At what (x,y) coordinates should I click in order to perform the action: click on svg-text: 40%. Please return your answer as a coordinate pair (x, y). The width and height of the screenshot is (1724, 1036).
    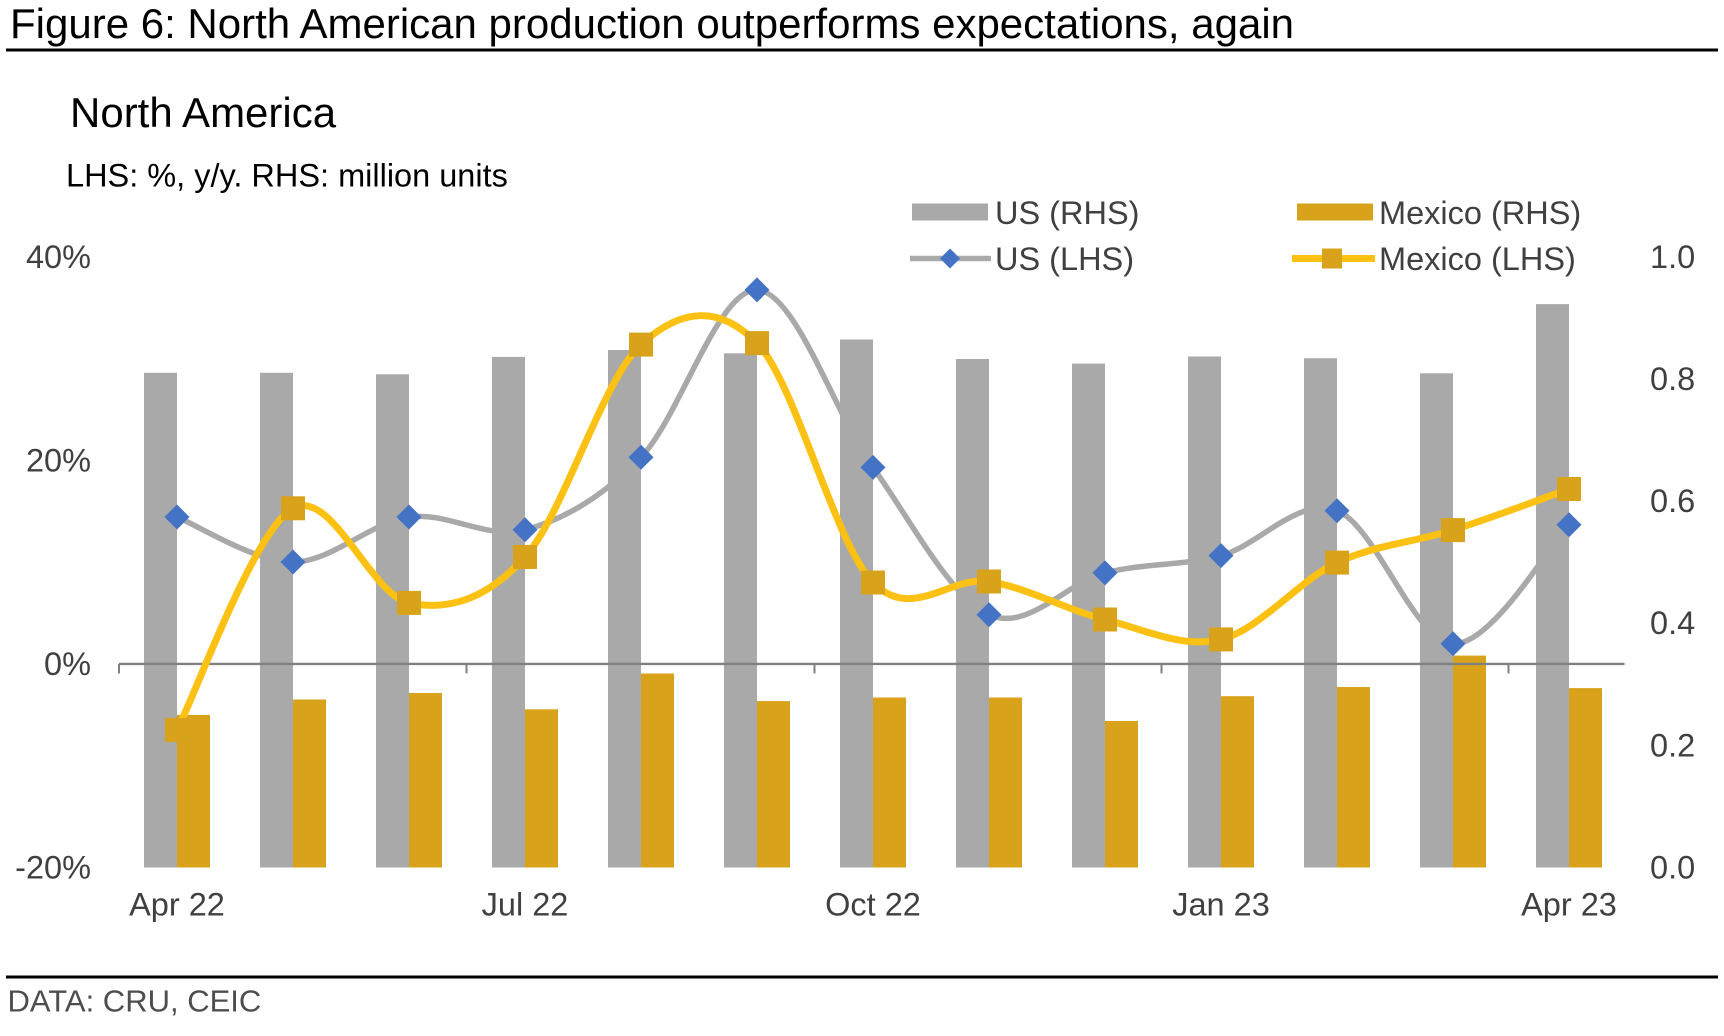
    Looking at the image, I should click on (58, 257).